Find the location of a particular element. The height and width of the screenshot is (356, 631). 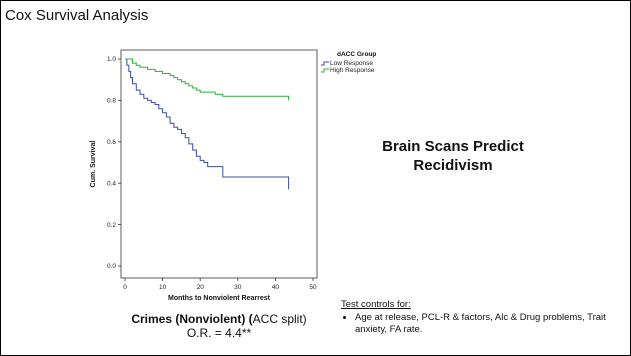

x-tick-label: 40 is located at coordinates (276, 287).